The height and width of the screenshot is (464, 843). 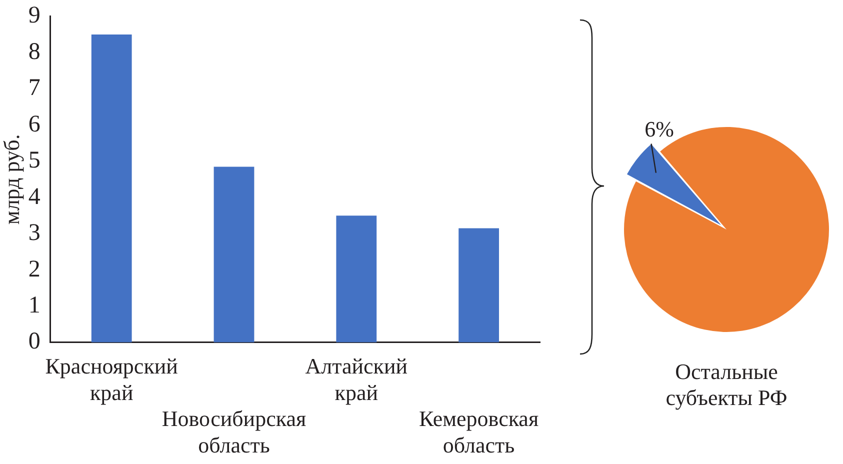 I want to click on y-tick-label: 5, so click(x=34, y=161).